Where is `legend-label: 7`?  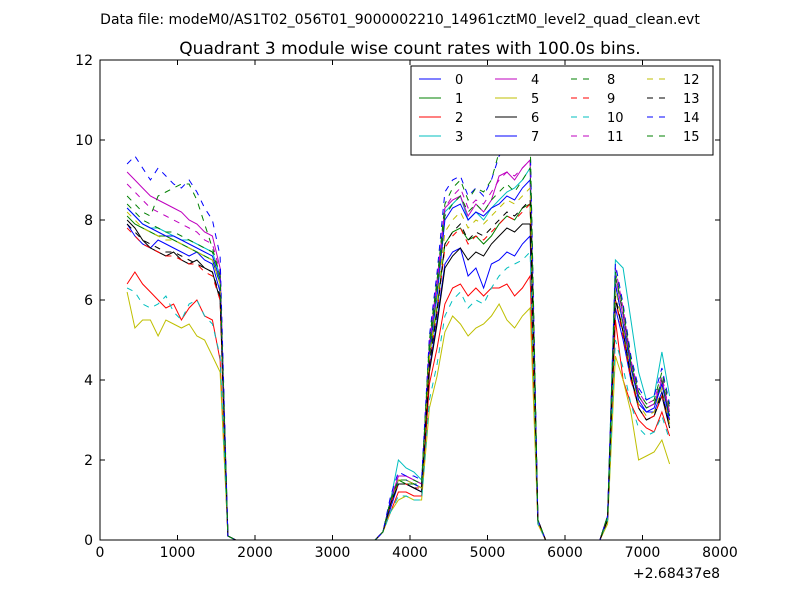
legend-label: 7 is located at coordinates (535, 137).